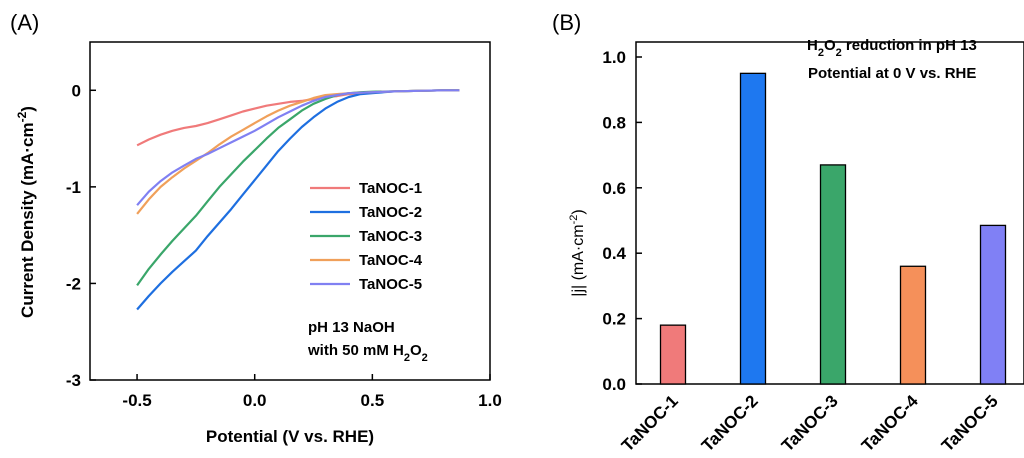  I want to click on panel-b-y-axis-title: |j| (mA·cm-2), so click(577, 252).